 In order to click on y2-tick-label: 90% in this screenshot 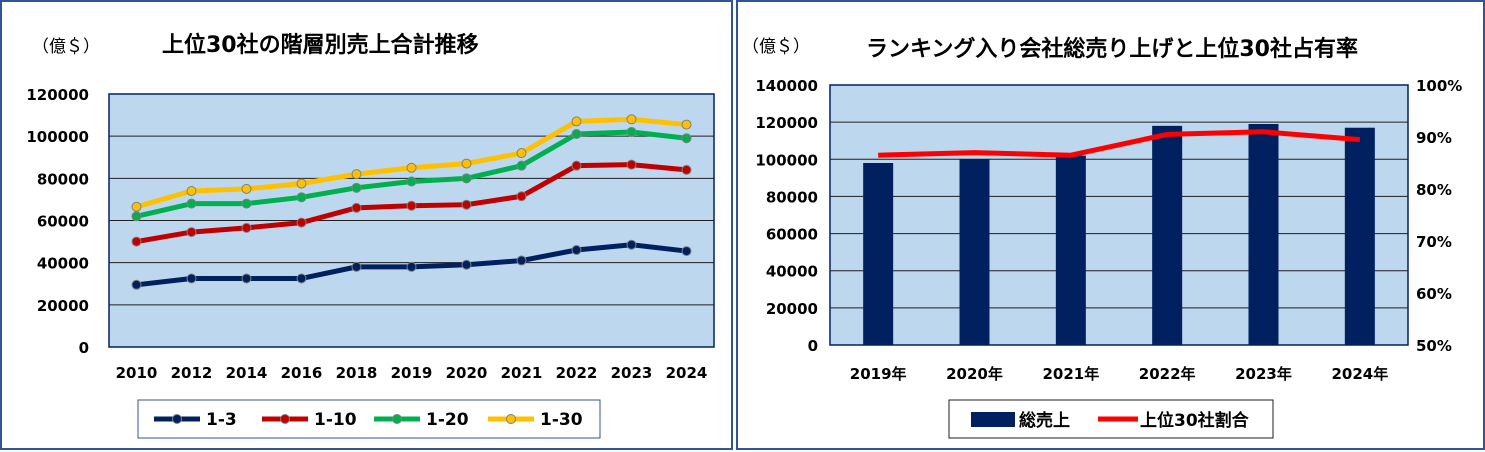, I will do `click(1434, 138)`.